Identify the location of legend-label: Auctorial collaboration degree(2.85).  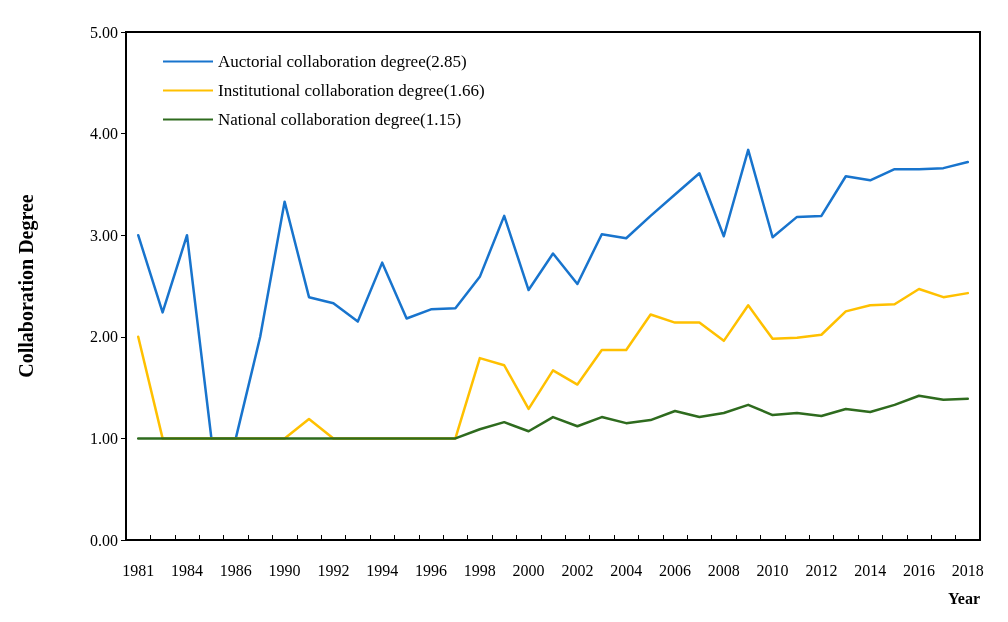
(342, 61).